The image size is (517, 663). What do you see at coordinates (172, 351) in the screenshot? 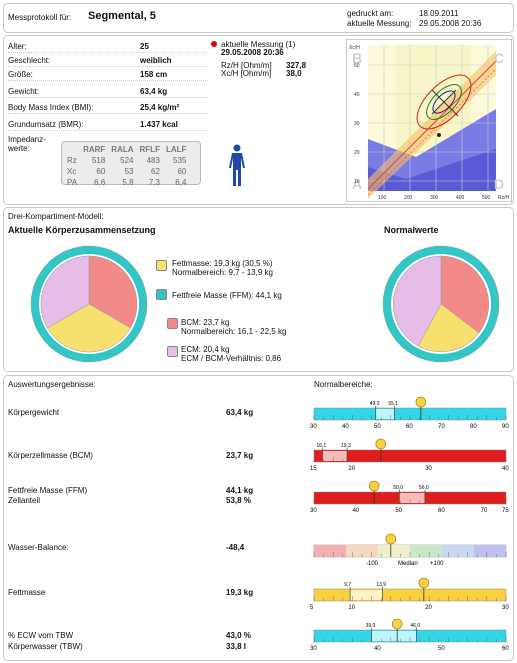
I see `legend-swatch-ecm` at bounding box center [172, 351].